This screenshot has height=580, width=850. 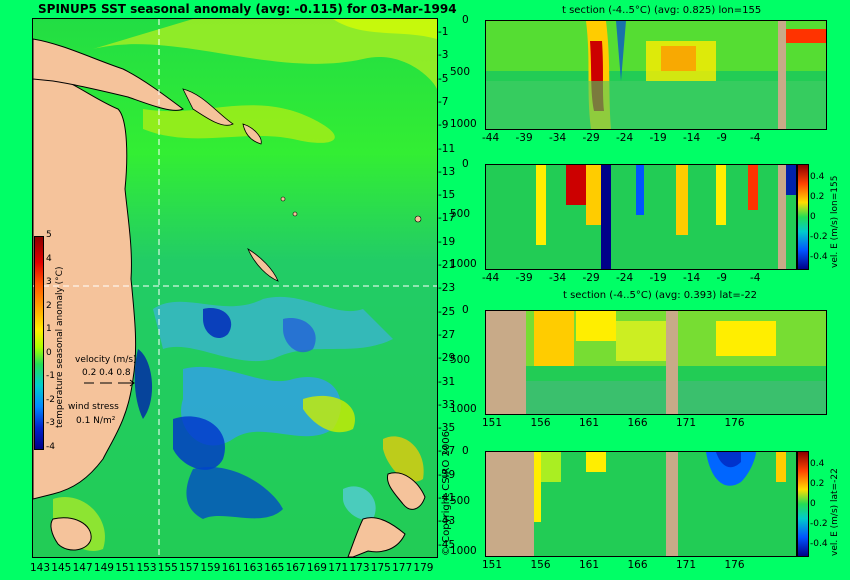 What do you see at coordinates (49, 235) in the screenshot?
I see `colorbar-tick-label: 5` at bounding box center [49, 235].